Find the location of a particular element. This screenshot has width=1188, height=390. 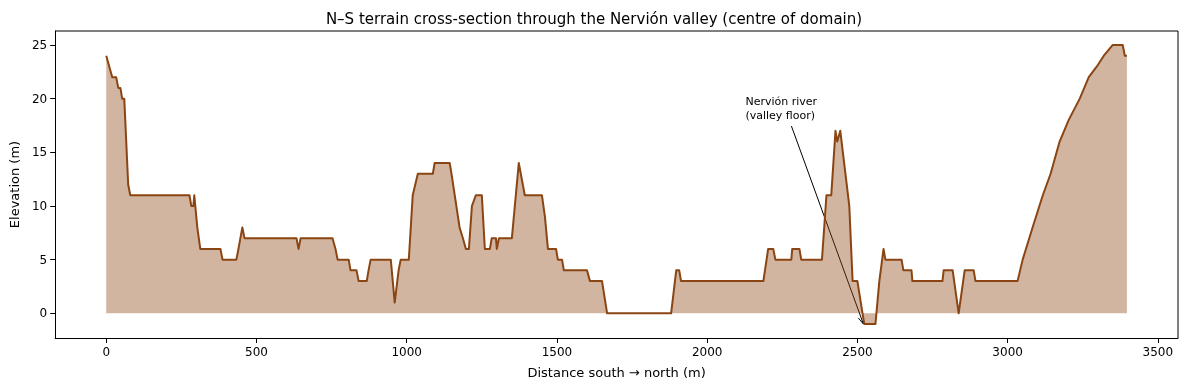

chart-title: N–S terrain cross-section through the Nervión valley (centre of domain) is located at coordinates (594, 18).